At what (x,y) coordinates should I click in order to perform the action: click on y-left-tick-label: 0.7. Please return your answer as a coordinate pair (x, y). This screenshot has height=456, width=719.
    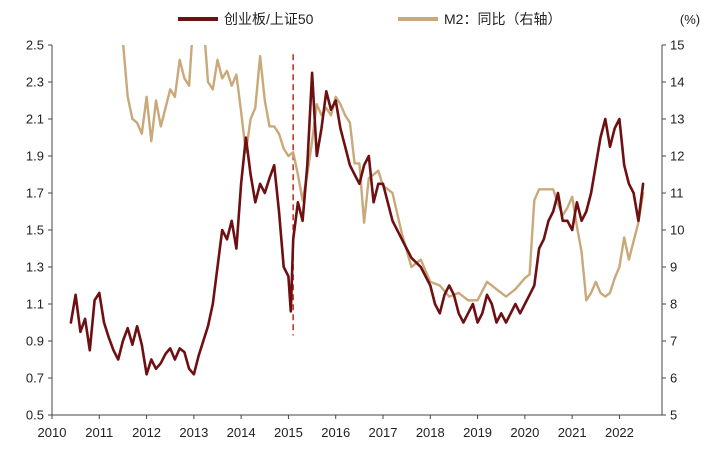
    Looking at the image, I should click on (35, 378).